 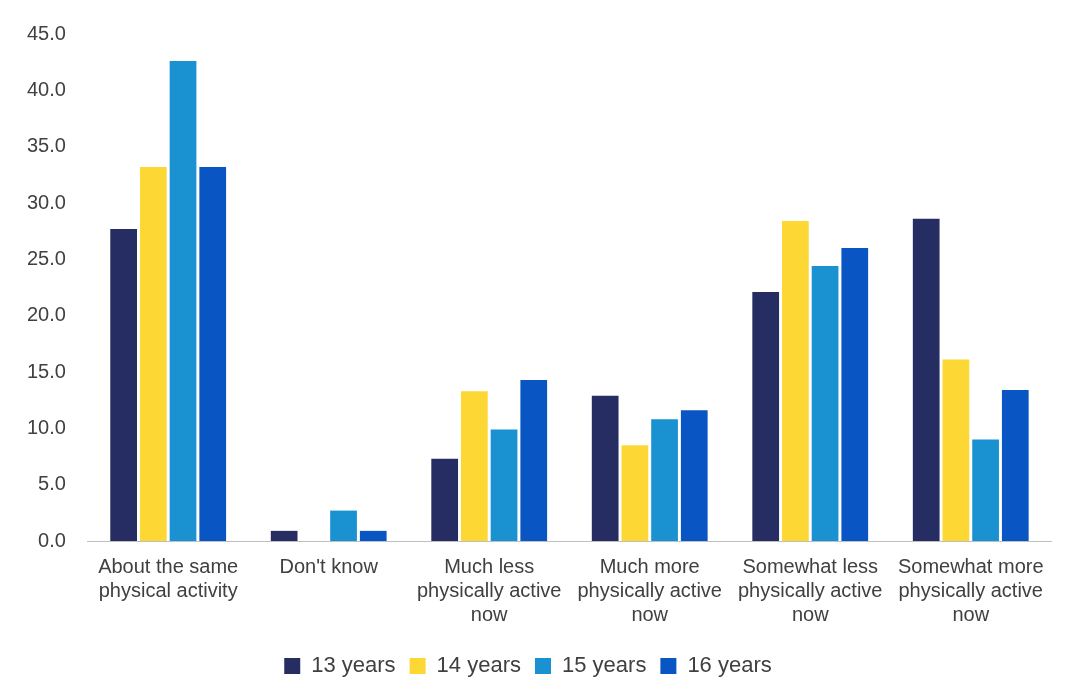 What do you see at coordinates (604, 665) in the screenshot?
I see `legend-label: 15 years` at bounding box center [604, 665].